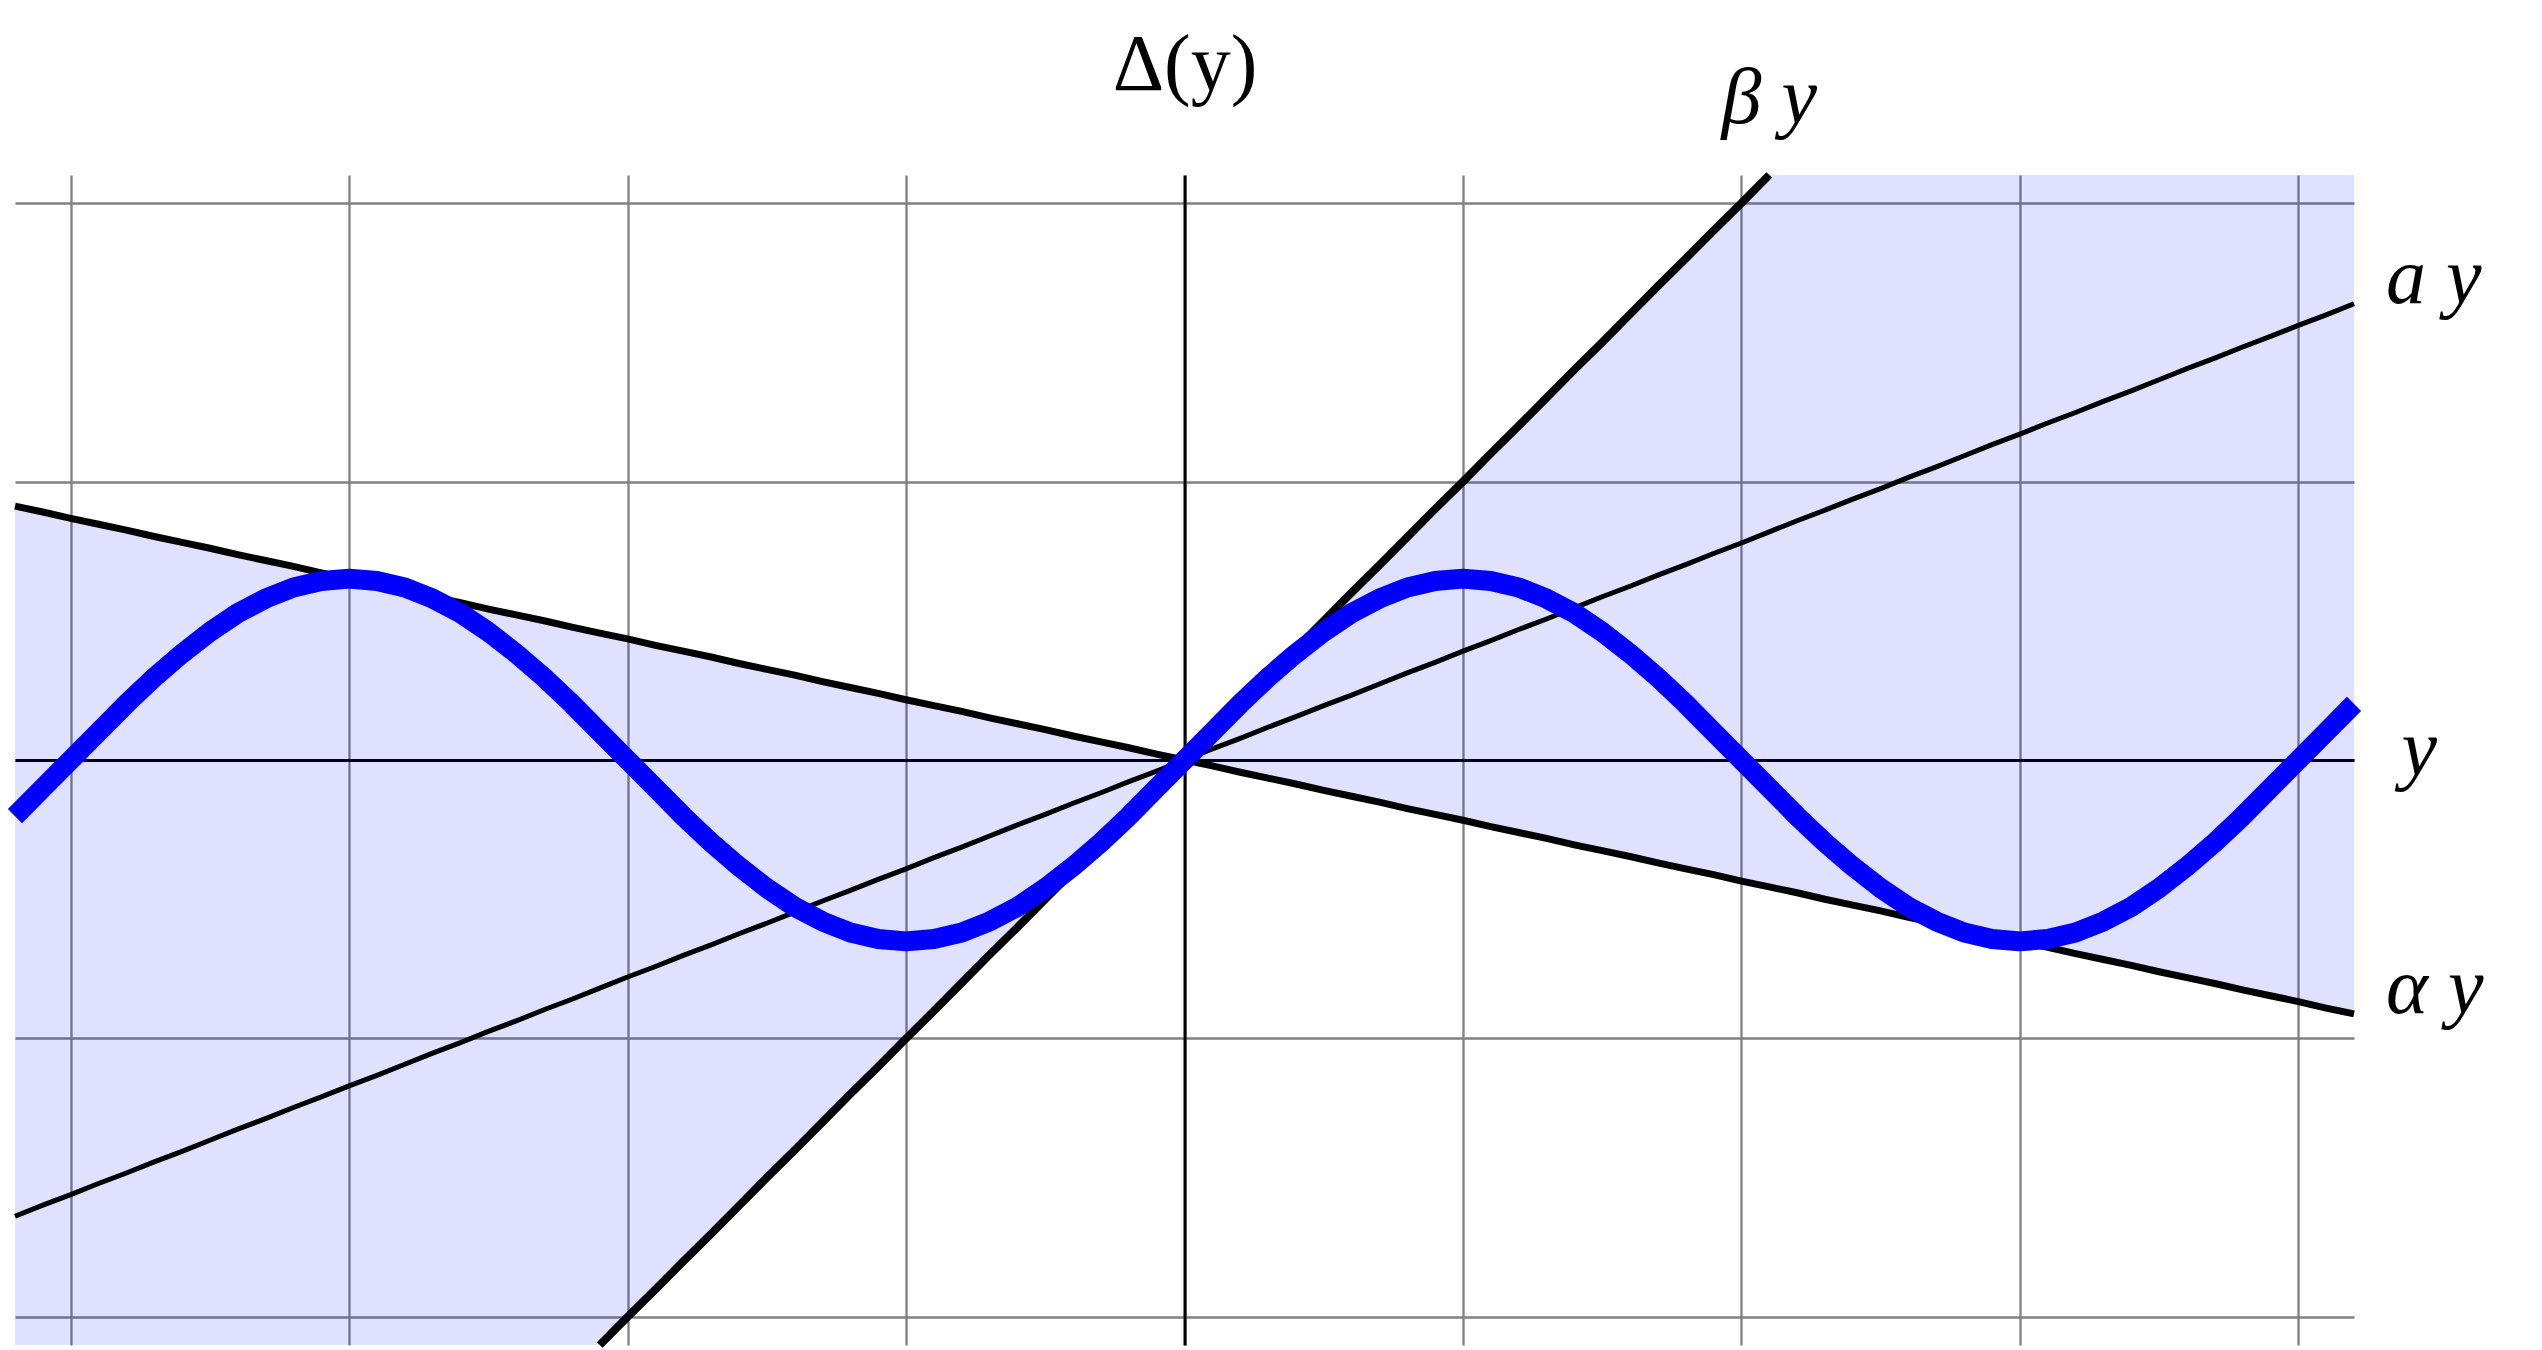  What do you see at coordinates (2434, 275) in the screenshot?
I see `series-label: a y` at bounding box center [2434, 275].